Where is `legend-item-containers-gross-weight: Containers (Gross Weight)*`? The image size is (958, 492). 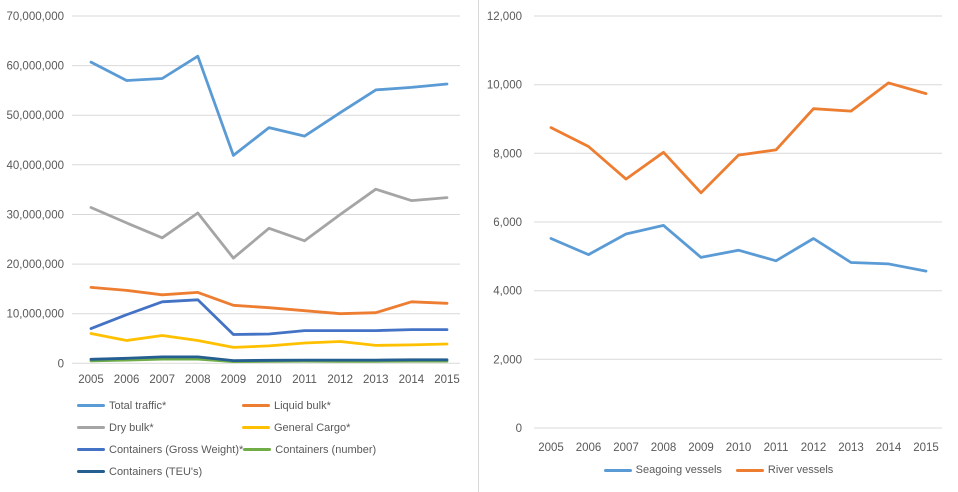
legend-item-containers-gross-weight: Containers (Gross Weight)* is located at coordinates (160, 450).